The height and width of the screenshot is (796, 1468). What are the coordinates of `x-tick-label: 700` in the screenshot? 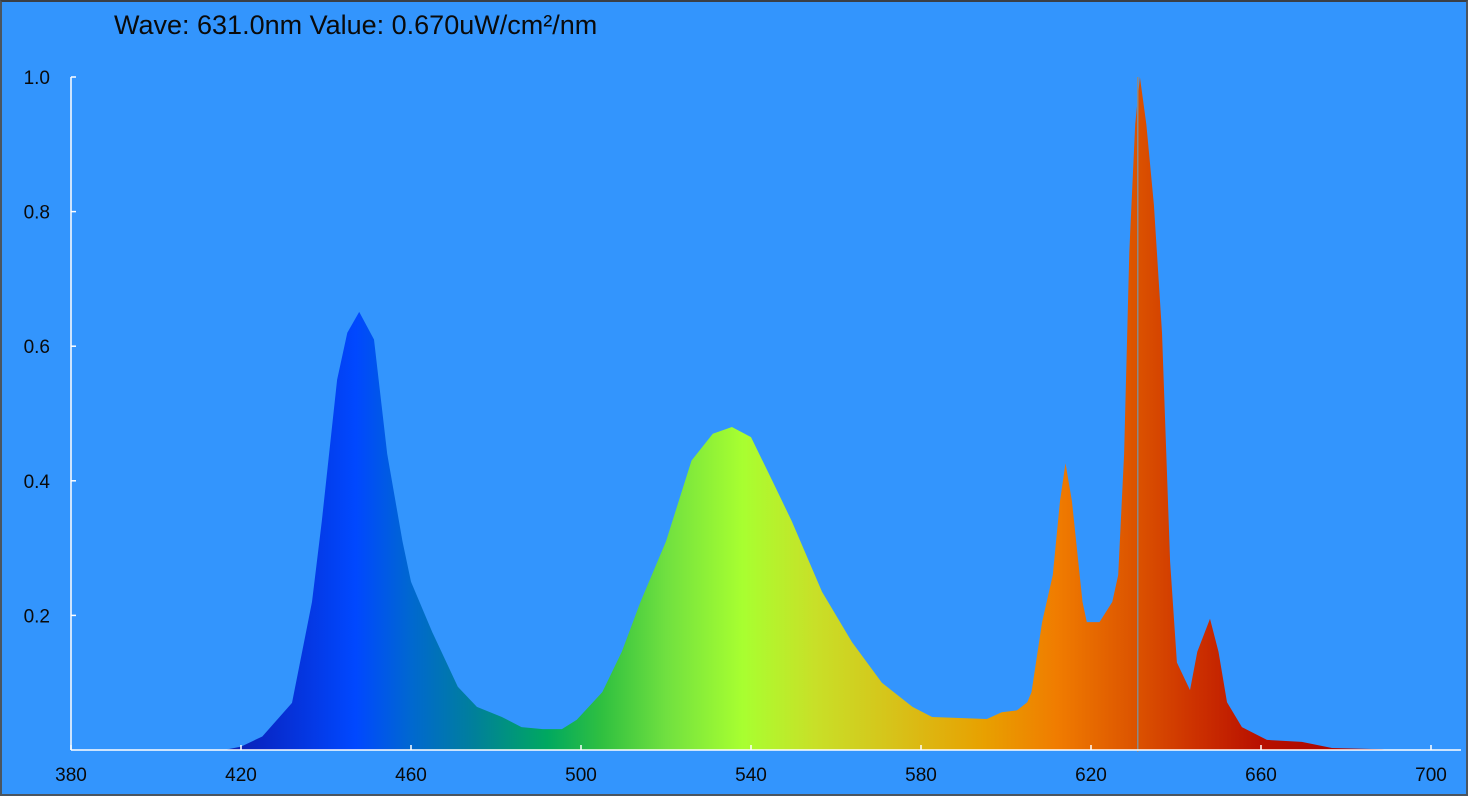 It's located at (1431, 775).